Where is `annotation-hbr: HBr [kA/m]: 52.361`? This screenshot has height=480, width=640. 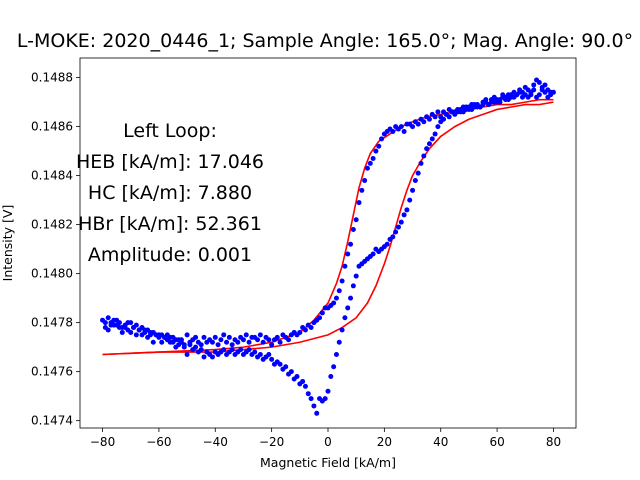 annotation-hbr: HBr [kA/m]: 52.361 is located at coordinates (170, 224).